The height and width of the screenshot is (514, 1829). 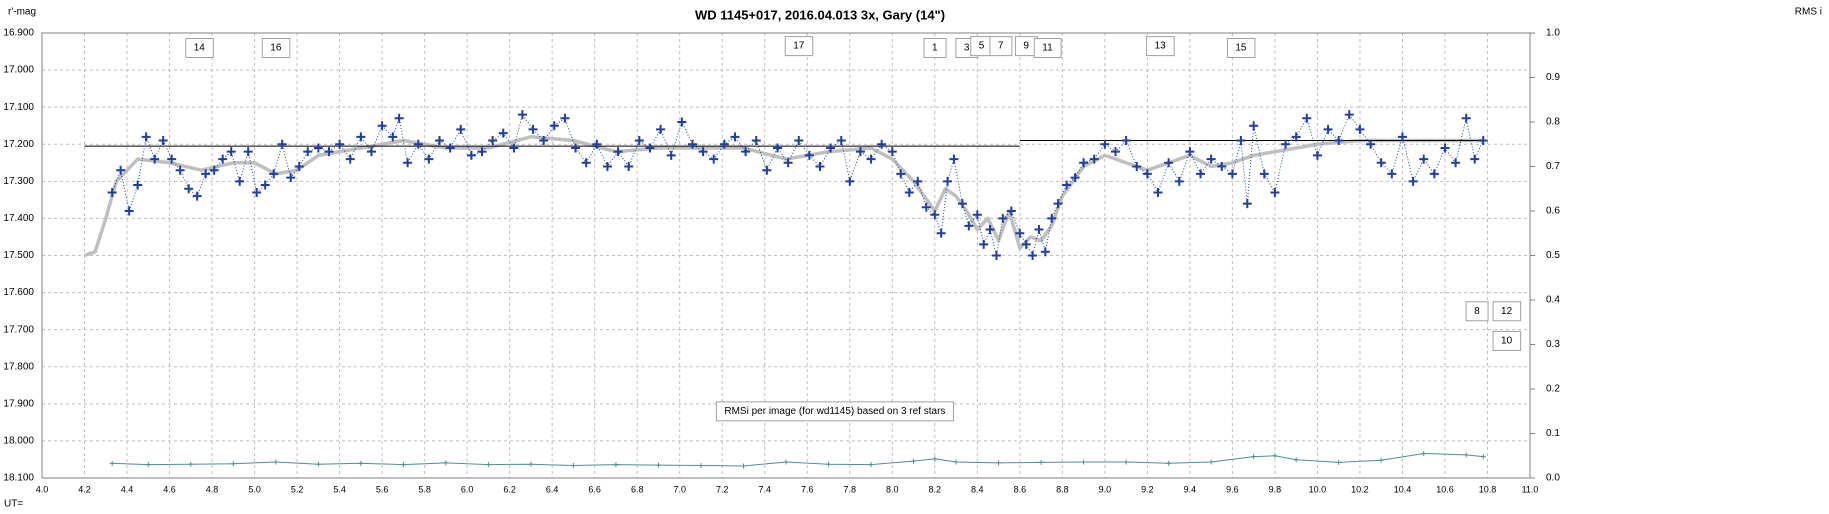 I want to click on x-tick-label: 5.2, so click(x=297, y=489).